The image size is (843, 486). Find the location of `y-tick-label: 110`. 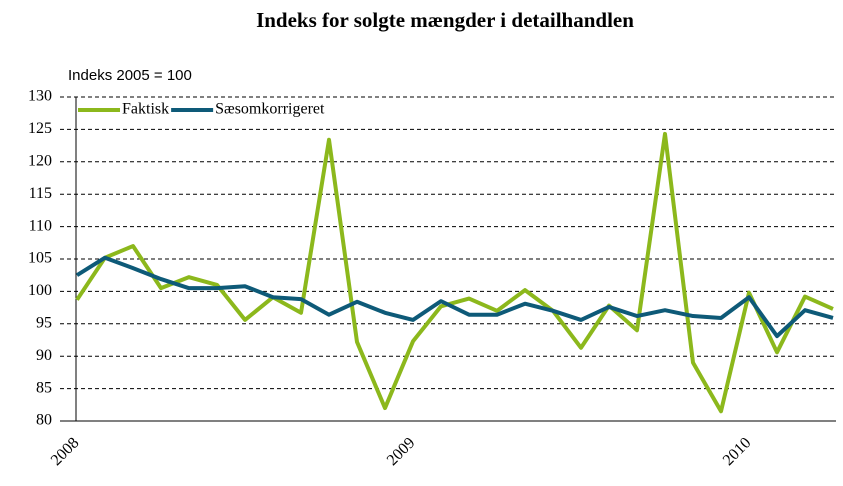

y-tick-label: 110 is located at coordinates (40, 225).